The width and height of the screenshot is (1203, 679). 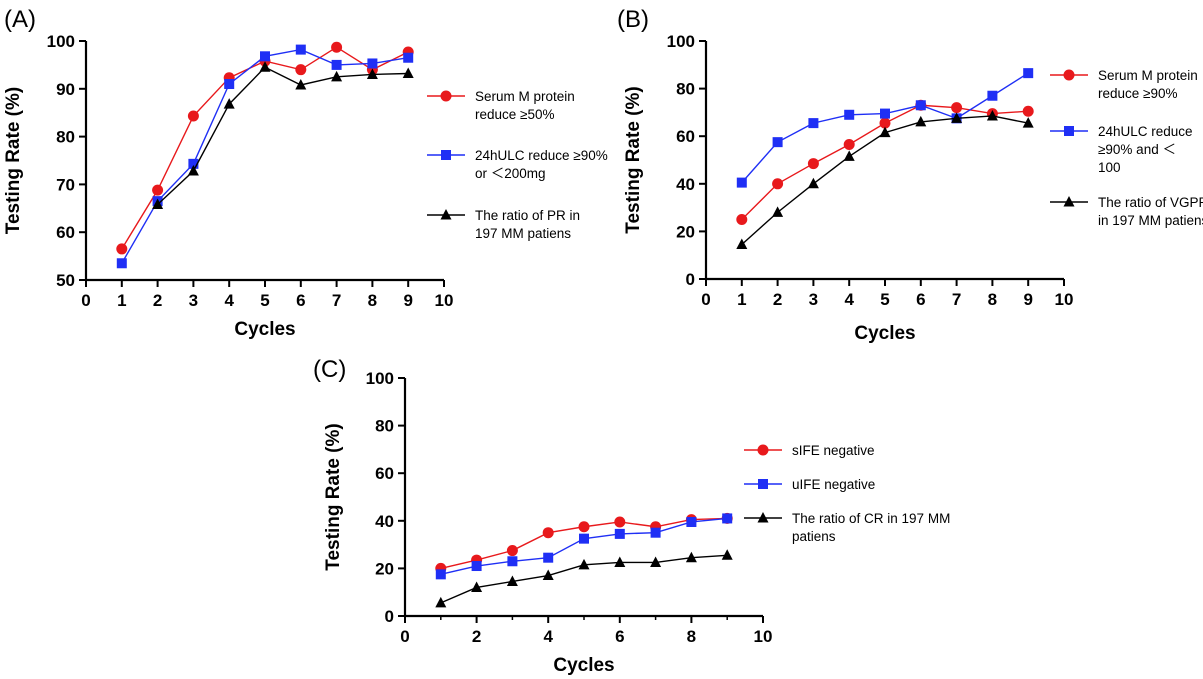 What do you see at coordinates (527, 215) in the screenshot?
I see `legend-label: The ratio of PR in` at bounding box center [527, 215].